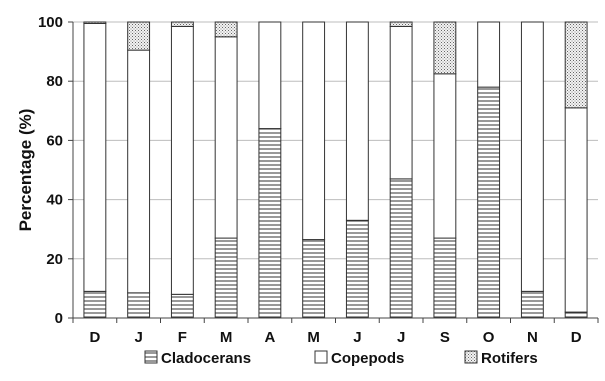 This screenshot has width=605, height=381. I want to click on x-tick-label: A, so click(269, 337).